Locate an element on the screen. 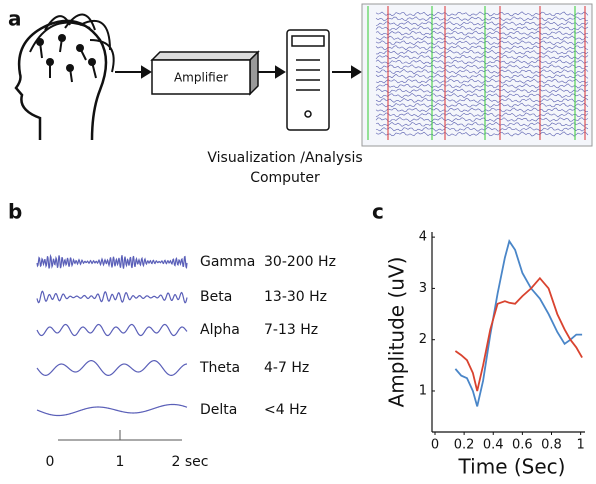 This screenshot has width=596, height=484. x-tick-label: 0 is located at coordinates (435, 445).